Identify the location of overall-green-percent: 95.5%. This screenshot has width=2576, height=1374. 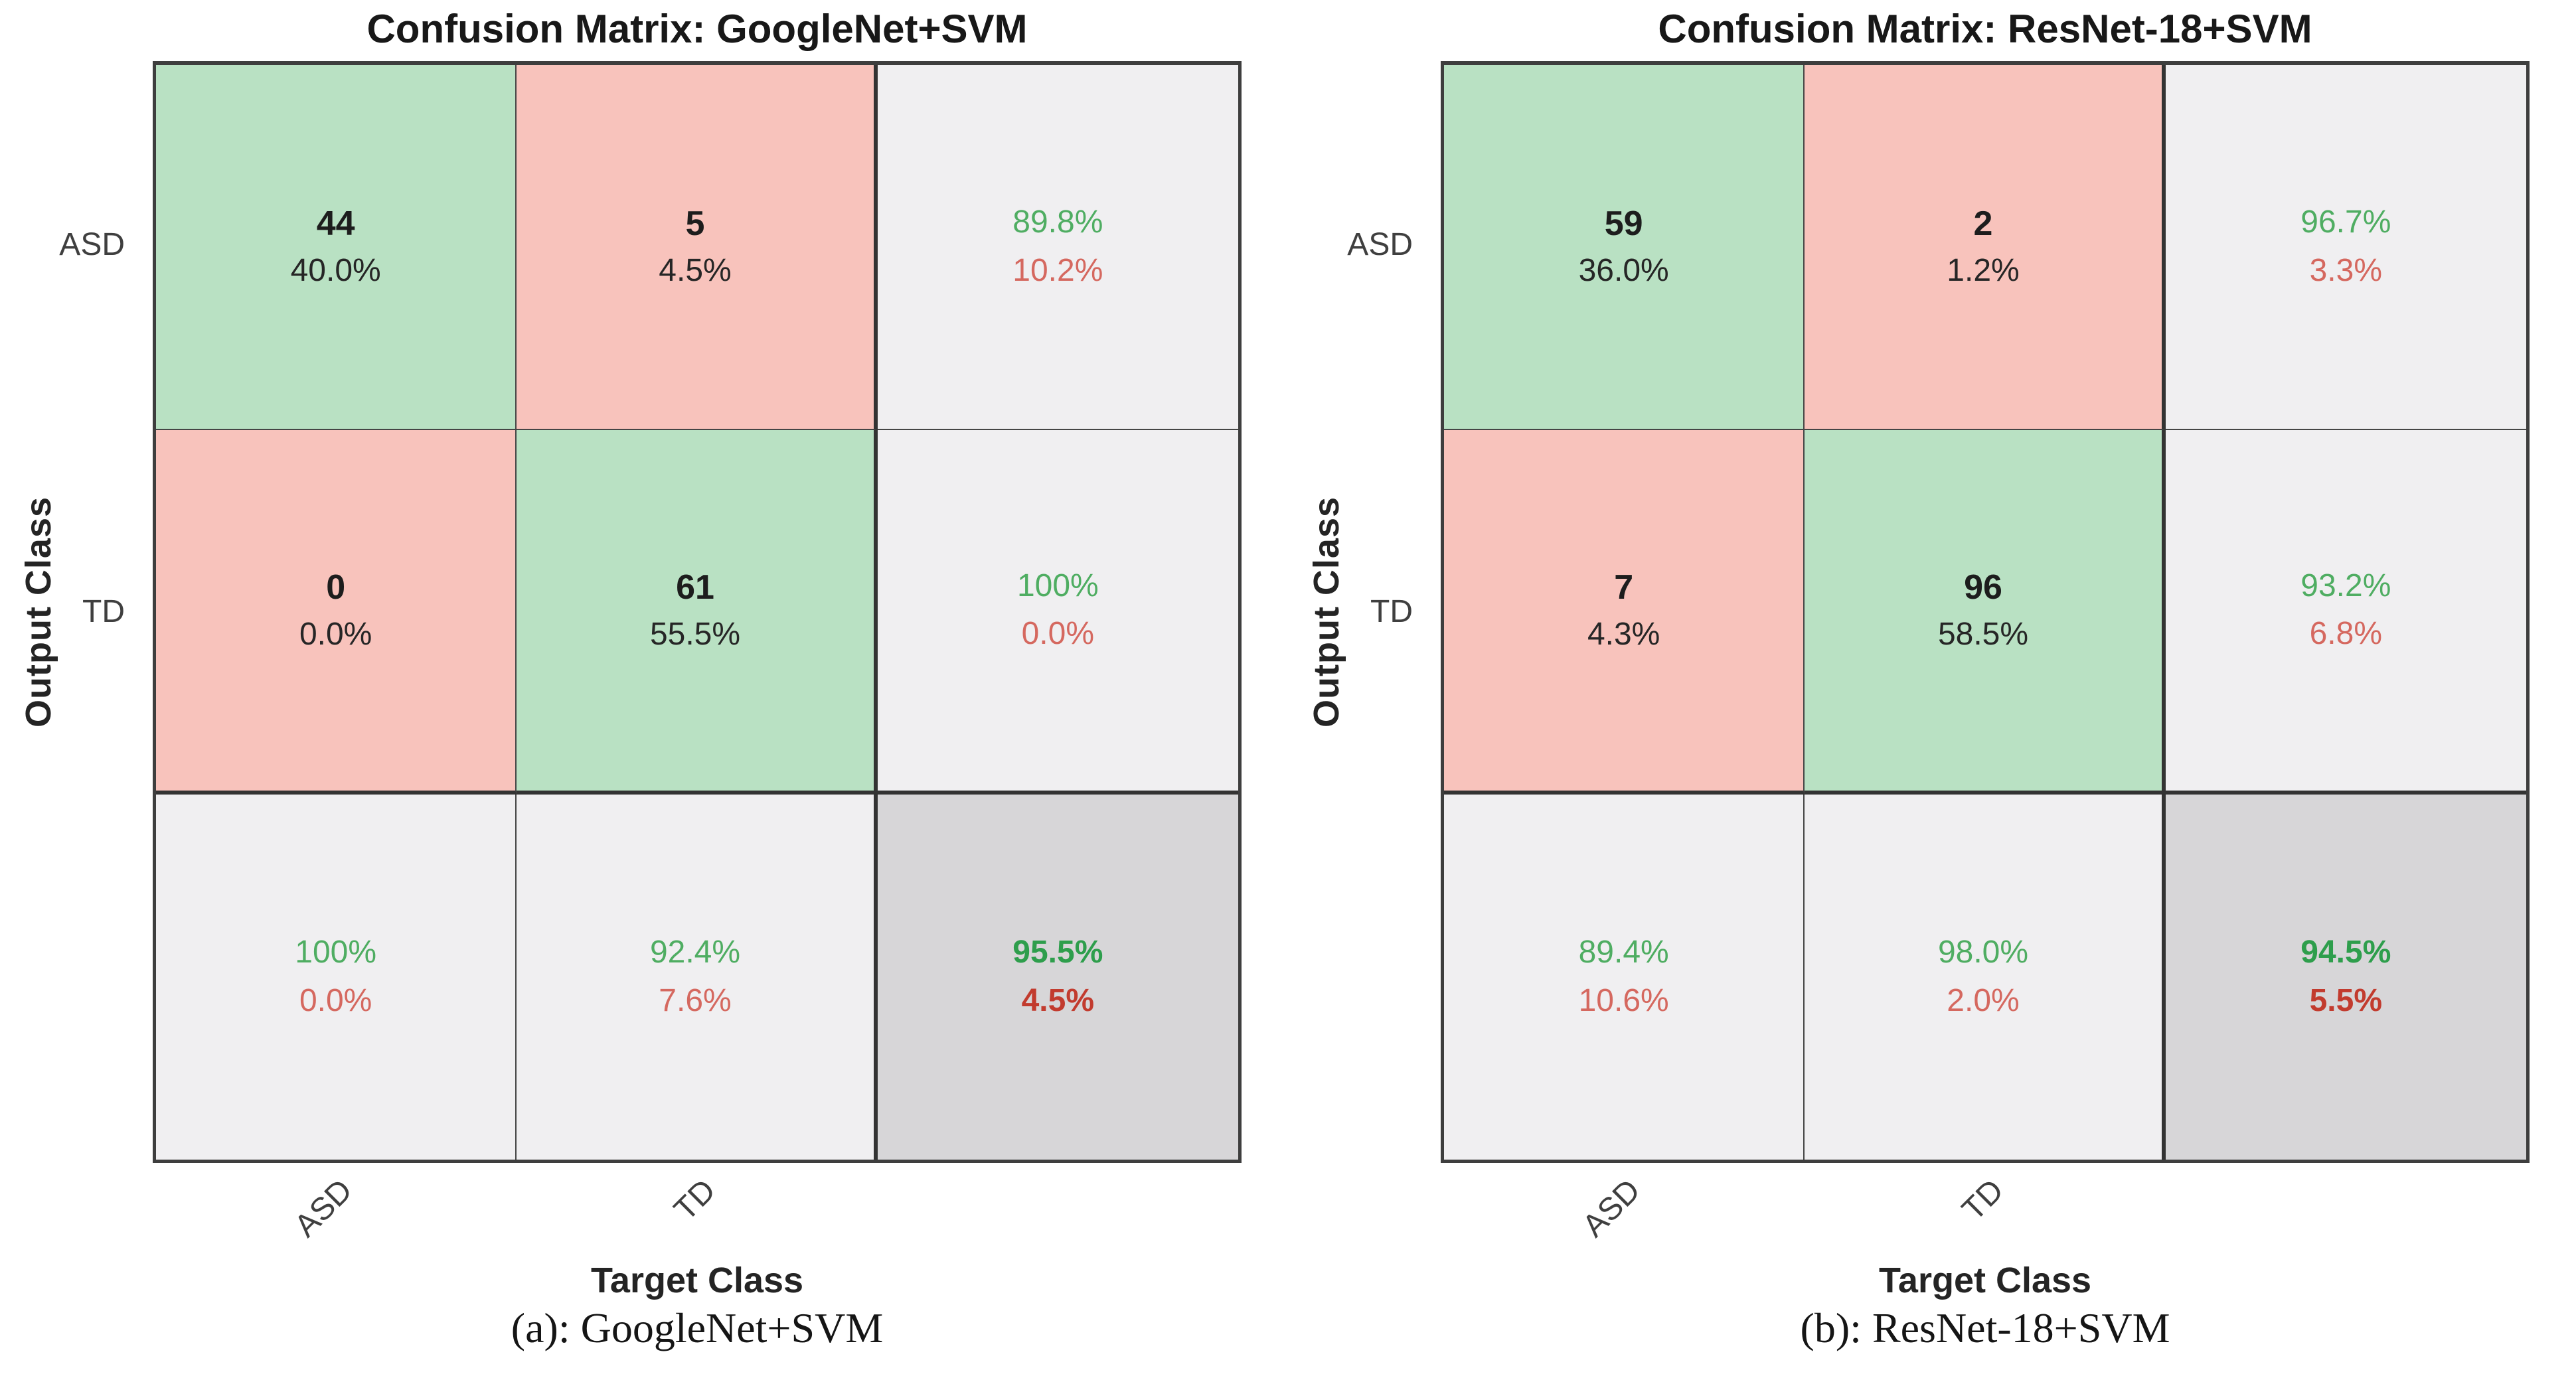
(1057, 952).